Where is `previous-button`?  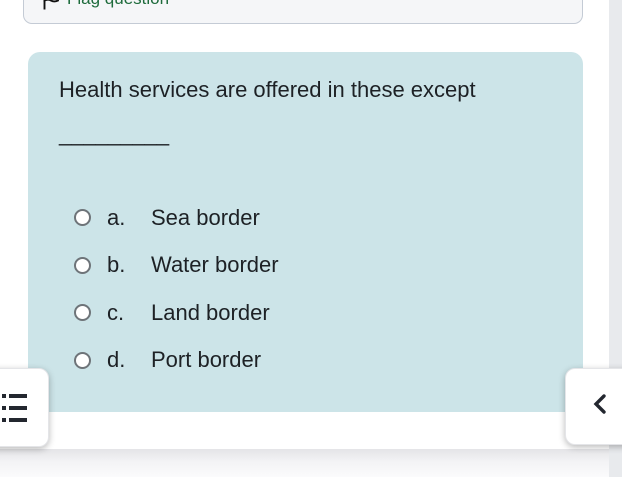
previous-button is located at coordinates (593, 406).